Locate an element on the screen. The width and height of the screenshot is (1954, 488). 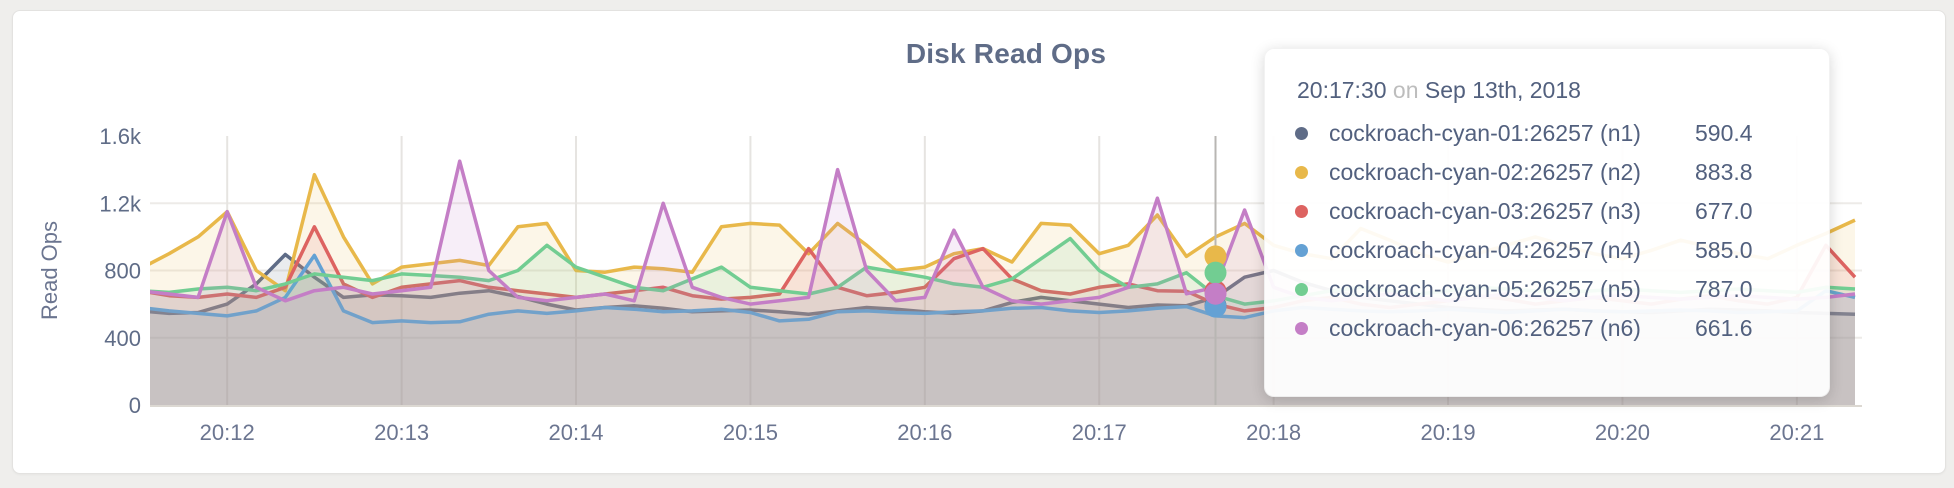
tooltip-series-row: cockroach-cyan-06:26257 (n6) 661.6 is located at coordinates (1547, 328).